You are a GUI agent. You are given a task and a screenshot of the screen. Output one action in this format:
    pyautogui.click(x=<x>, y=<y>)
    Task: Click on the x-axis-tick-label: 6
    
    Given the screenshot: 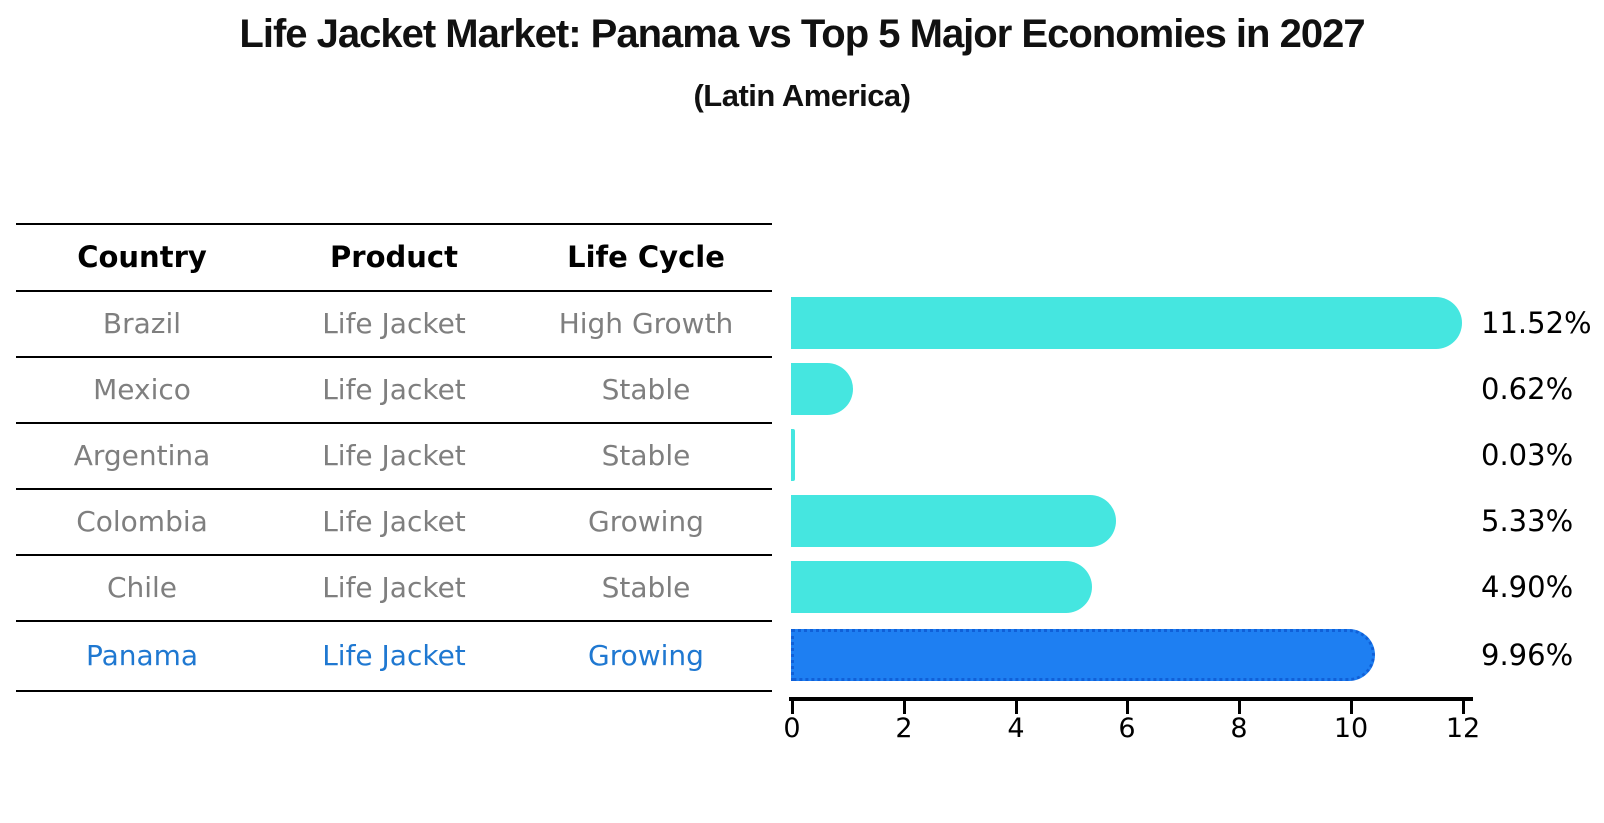 What is the action you would take?
    pyautogui.click(x=1127, y=728)
    